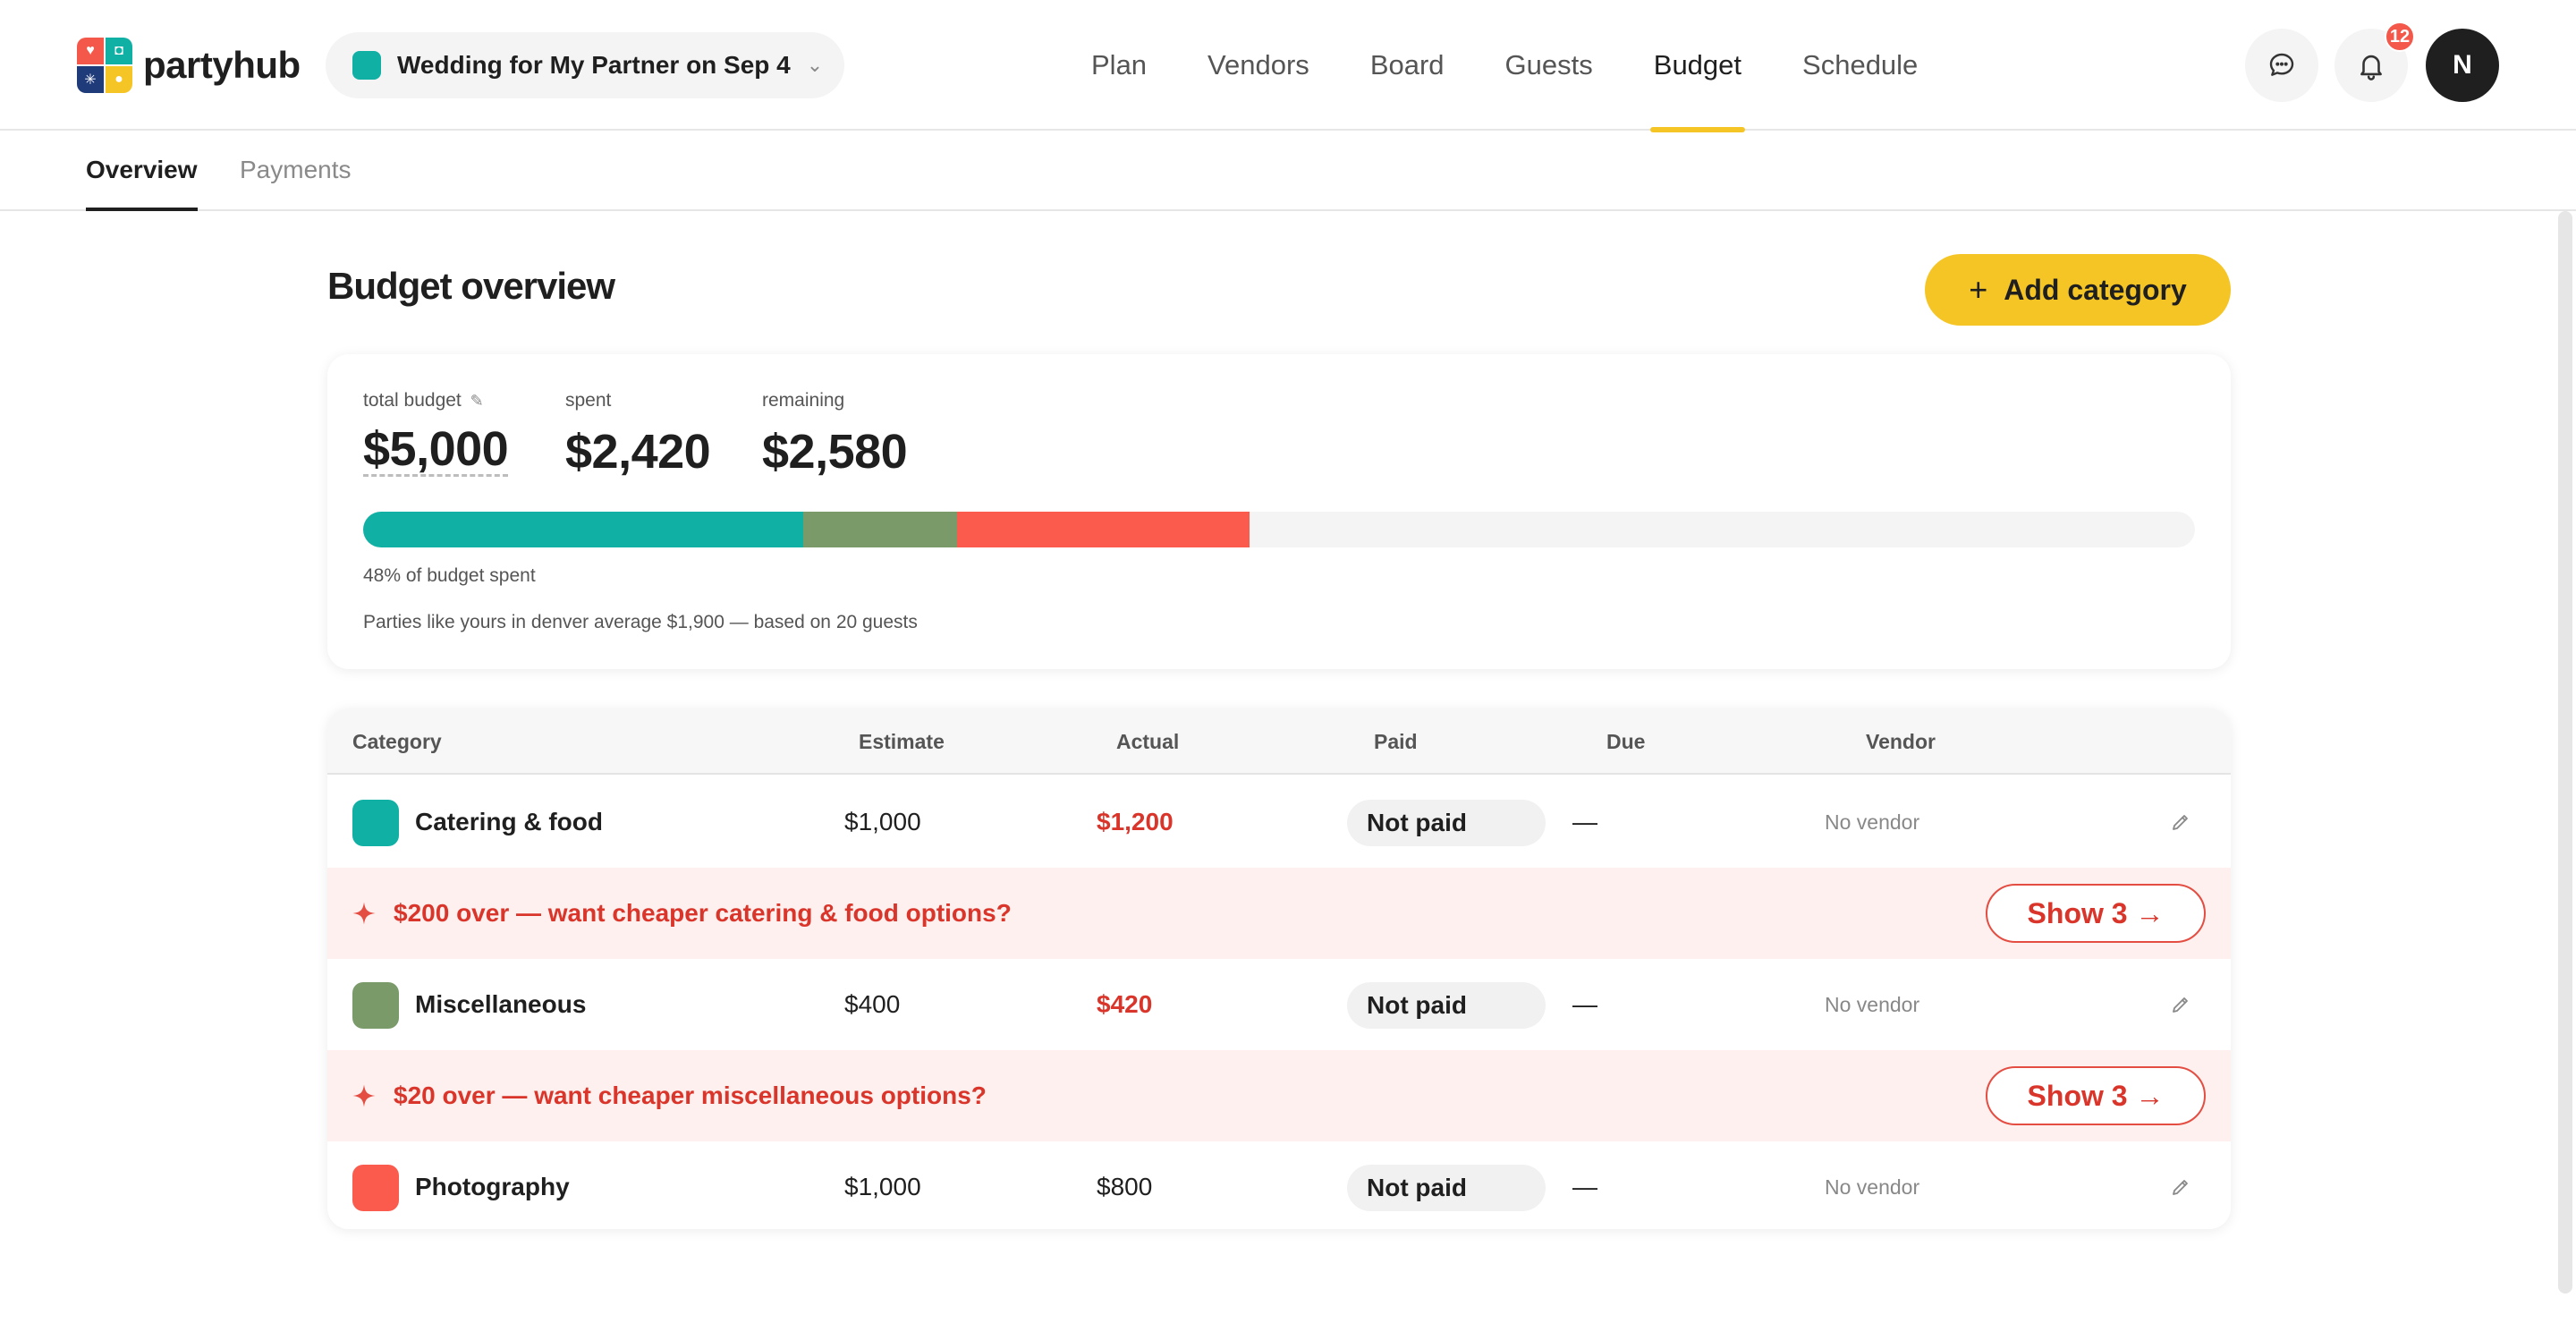 The height and width of the screenshot is (1340, 2576). Describe the element at coordinates (1279, 529) in the screenshot. I see `budget-progress-bar` at that location.